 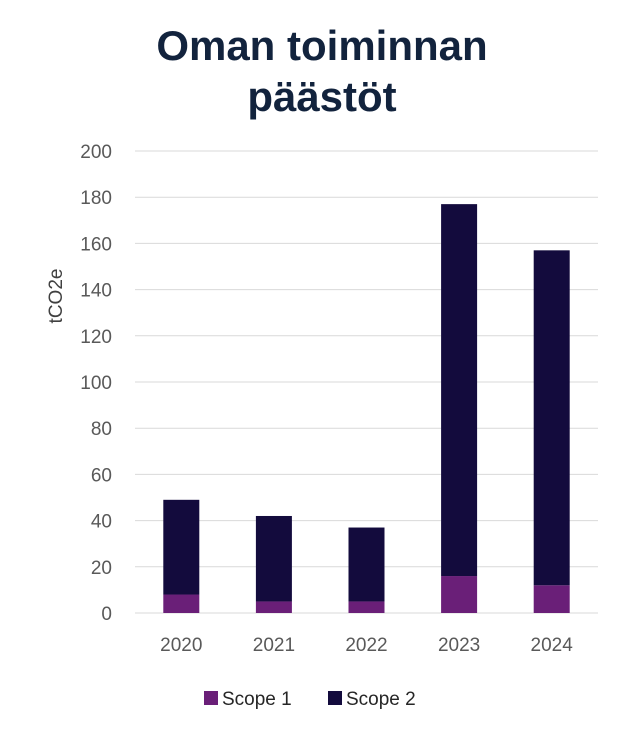 I want to click on bar-scope-2-2022, so click(x=366, y=564).